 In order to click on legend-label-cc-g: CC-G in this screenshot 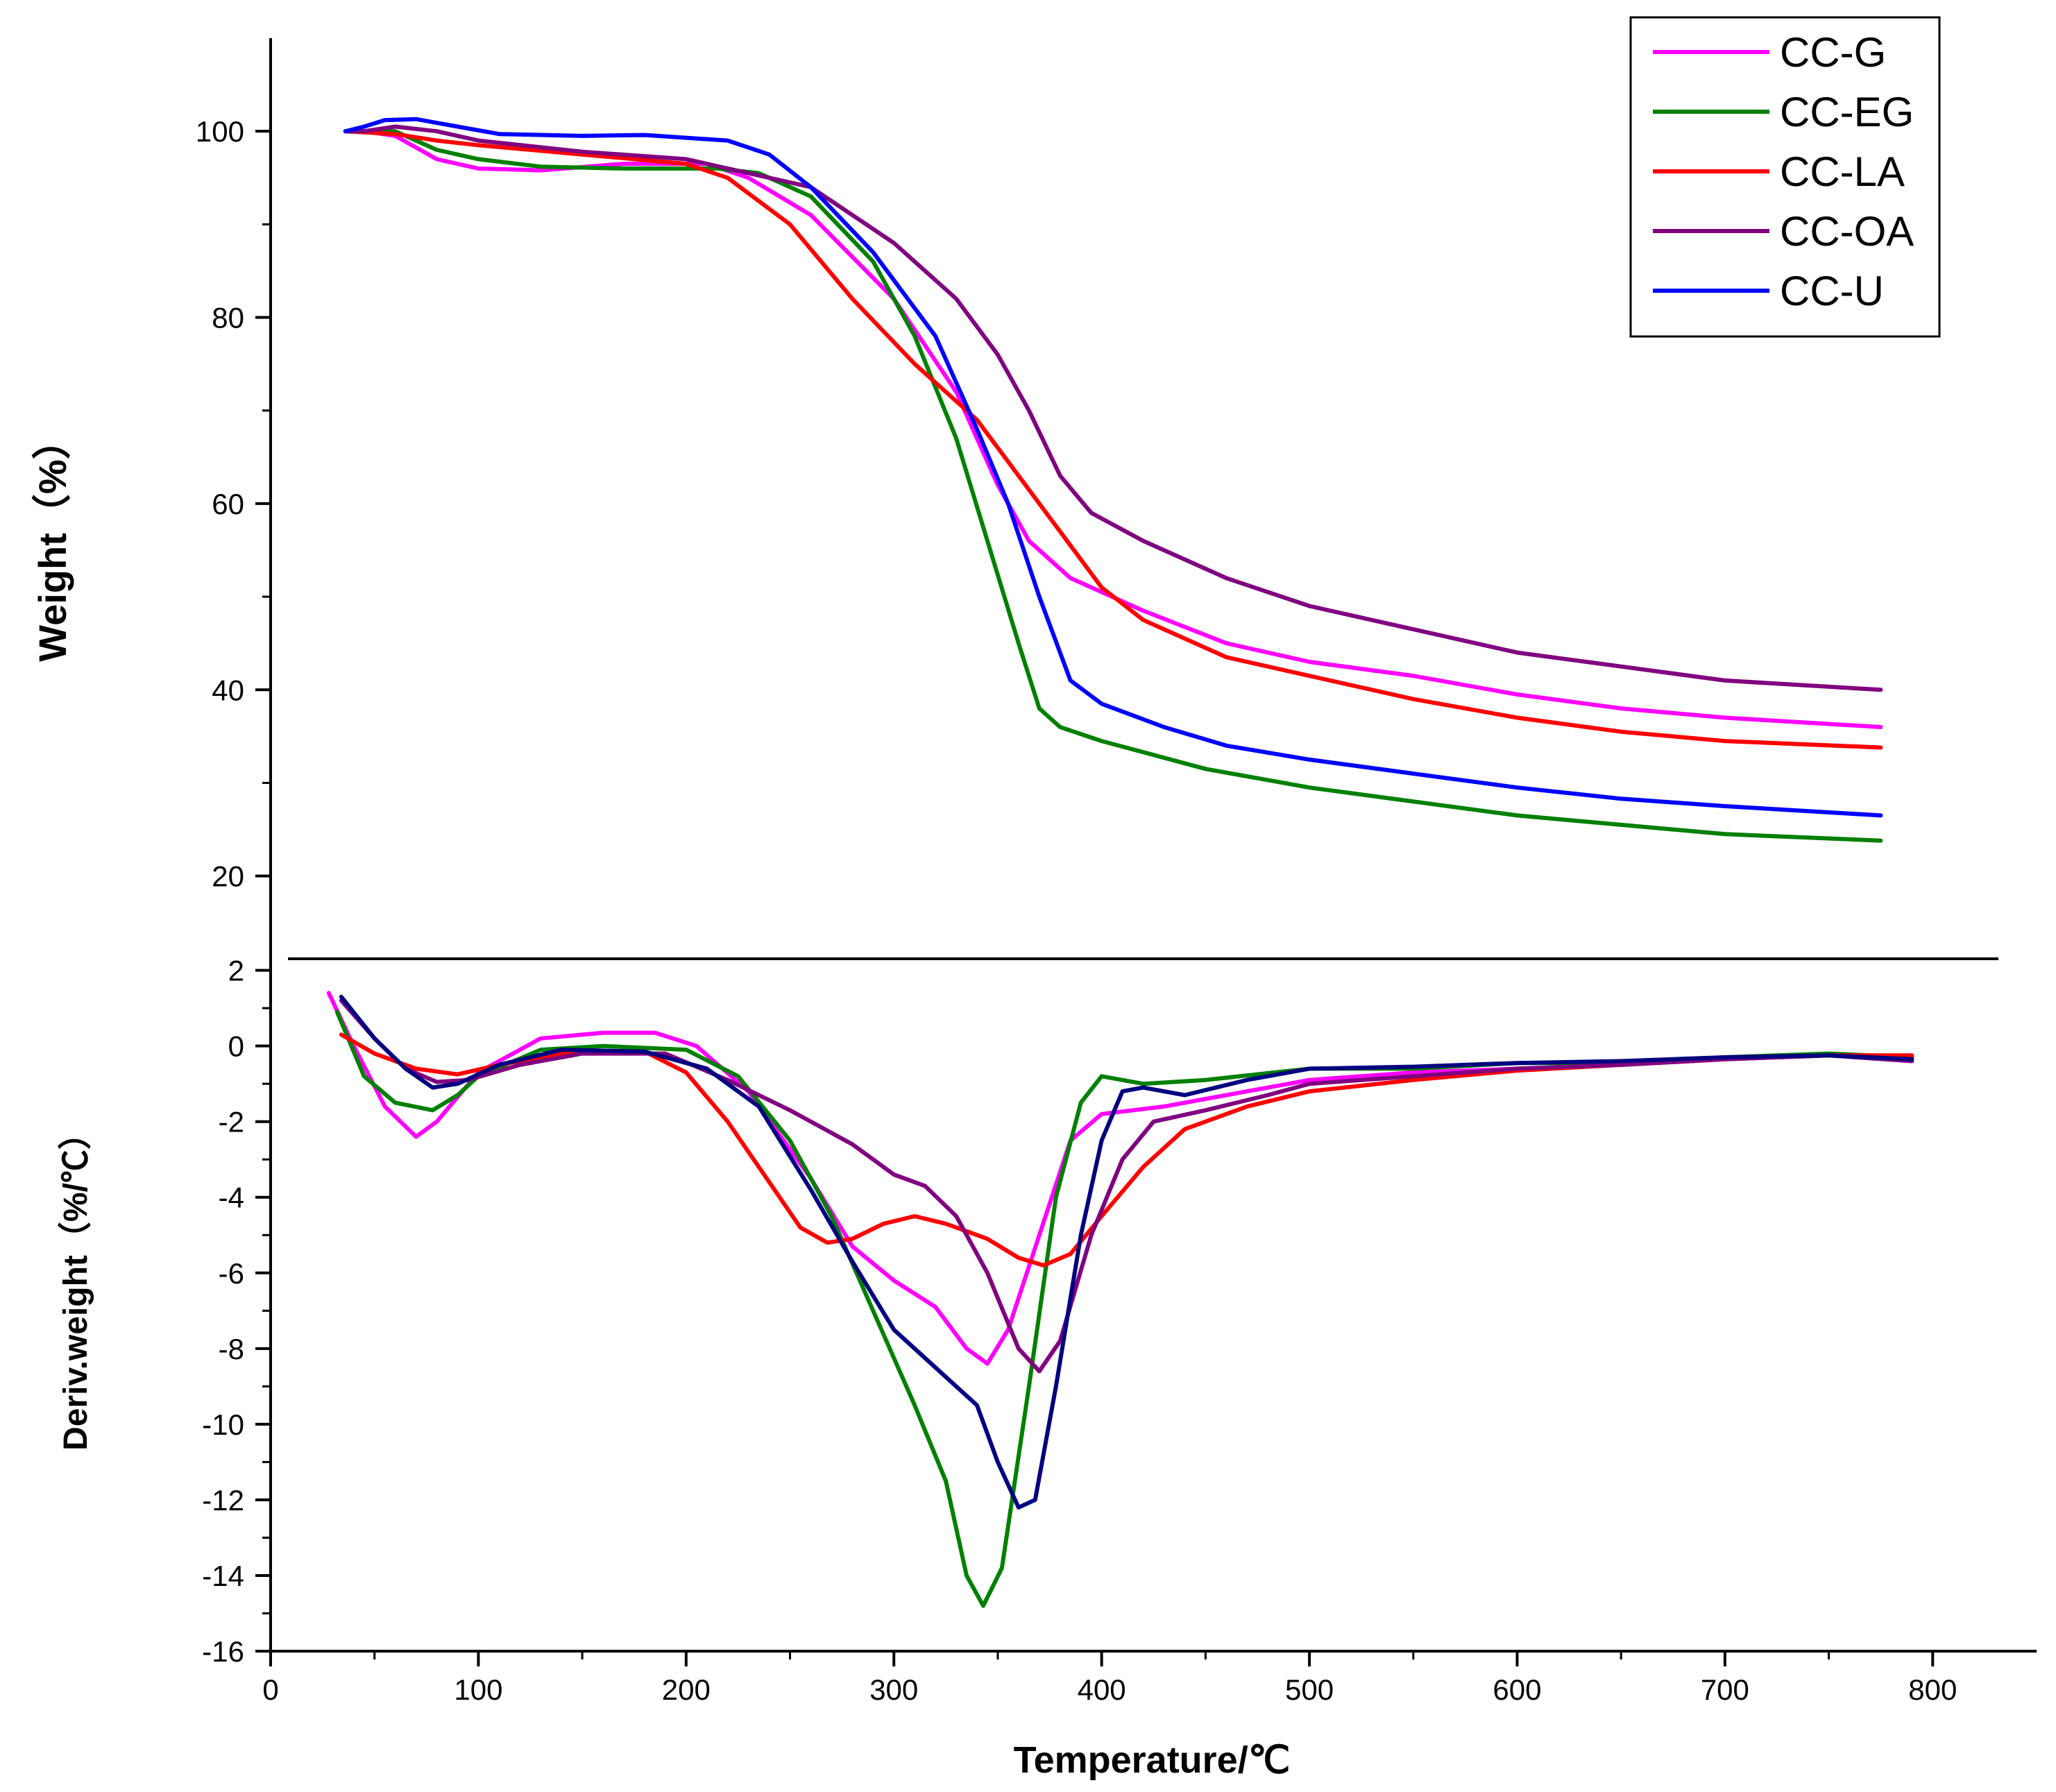, I will do `click(1833, 52)`.